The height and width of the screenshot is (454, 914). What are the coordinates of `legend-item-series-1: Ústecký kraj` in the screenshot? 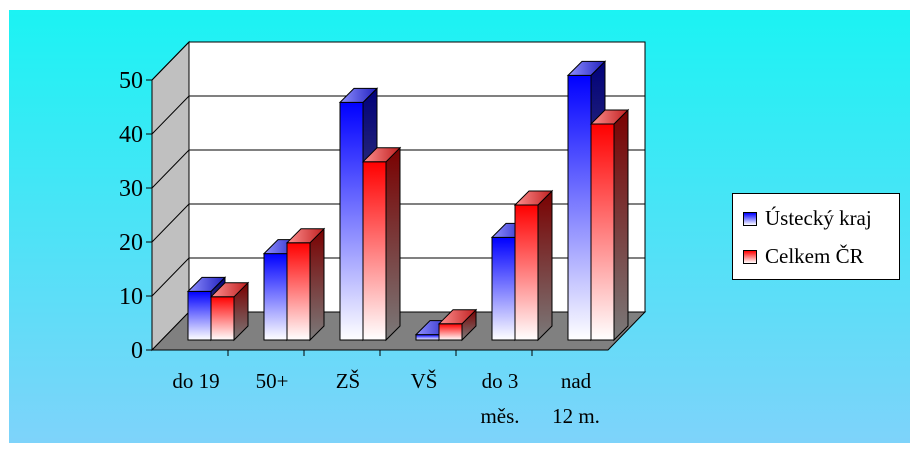 It's located at (807, 218).